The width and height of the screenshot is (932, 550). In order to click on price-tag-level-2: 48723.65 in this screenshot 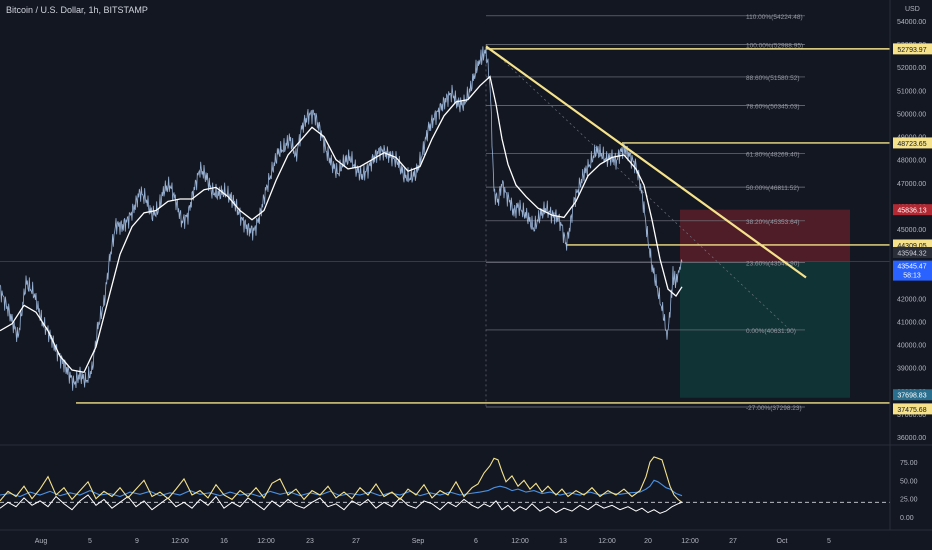, I will do `click(911, 144)`.